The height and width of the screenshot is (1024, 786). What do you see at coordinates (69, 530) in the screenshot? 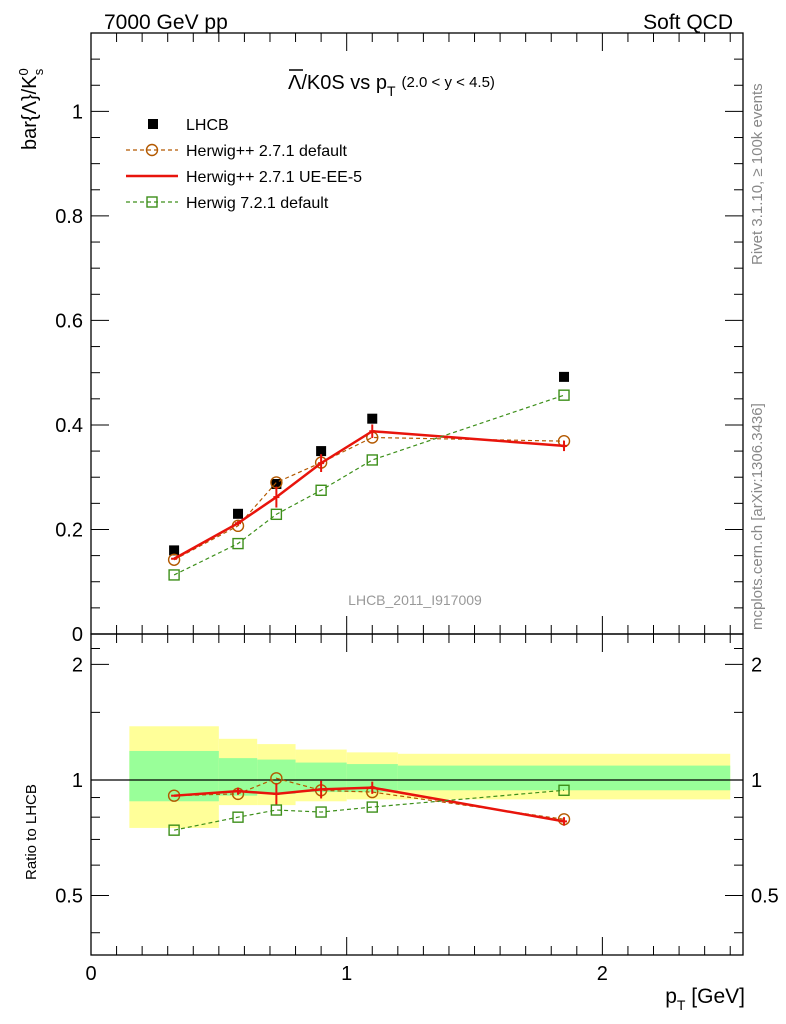
I see `upper-ytick-label: 0.2` at bounding box center [69, 530].